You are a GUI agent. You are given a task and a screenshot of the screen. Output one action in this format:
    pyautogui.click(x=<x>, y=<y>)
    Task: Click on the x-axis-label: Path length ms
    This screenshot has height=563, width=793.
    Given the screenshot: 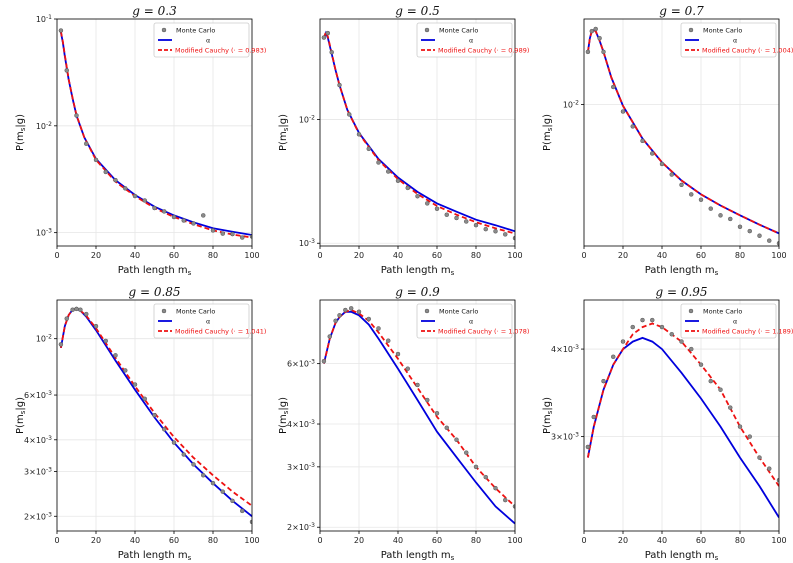 What is the action you would take?
    pyautogui.click(x=155, y=556)
    